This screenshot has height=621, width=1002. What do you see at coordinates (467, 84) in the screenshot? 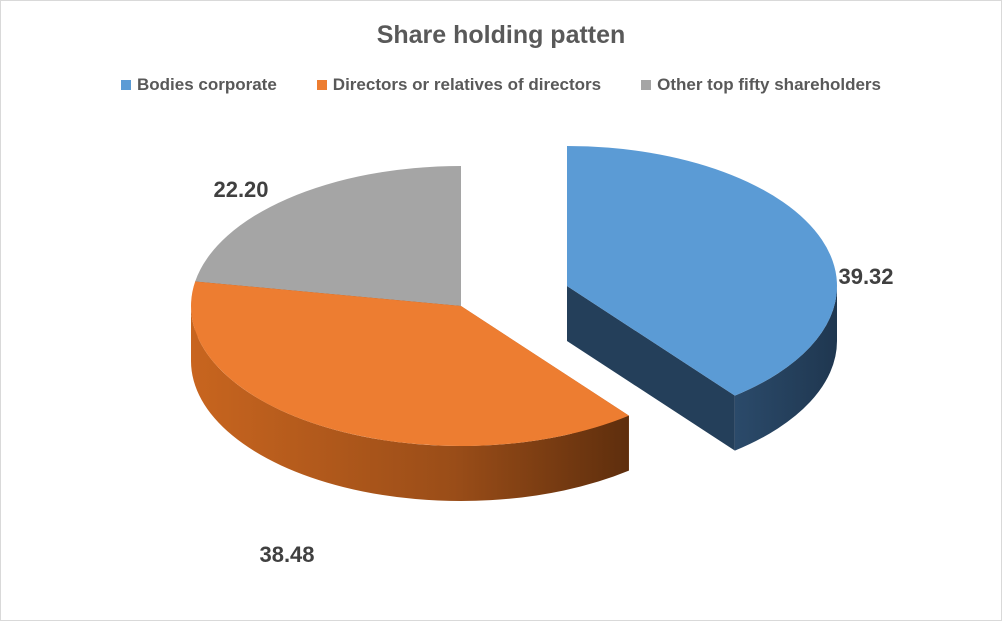
I see `legend-label-directors: Directors or relatives of directors` at bounding box center [467, 84].